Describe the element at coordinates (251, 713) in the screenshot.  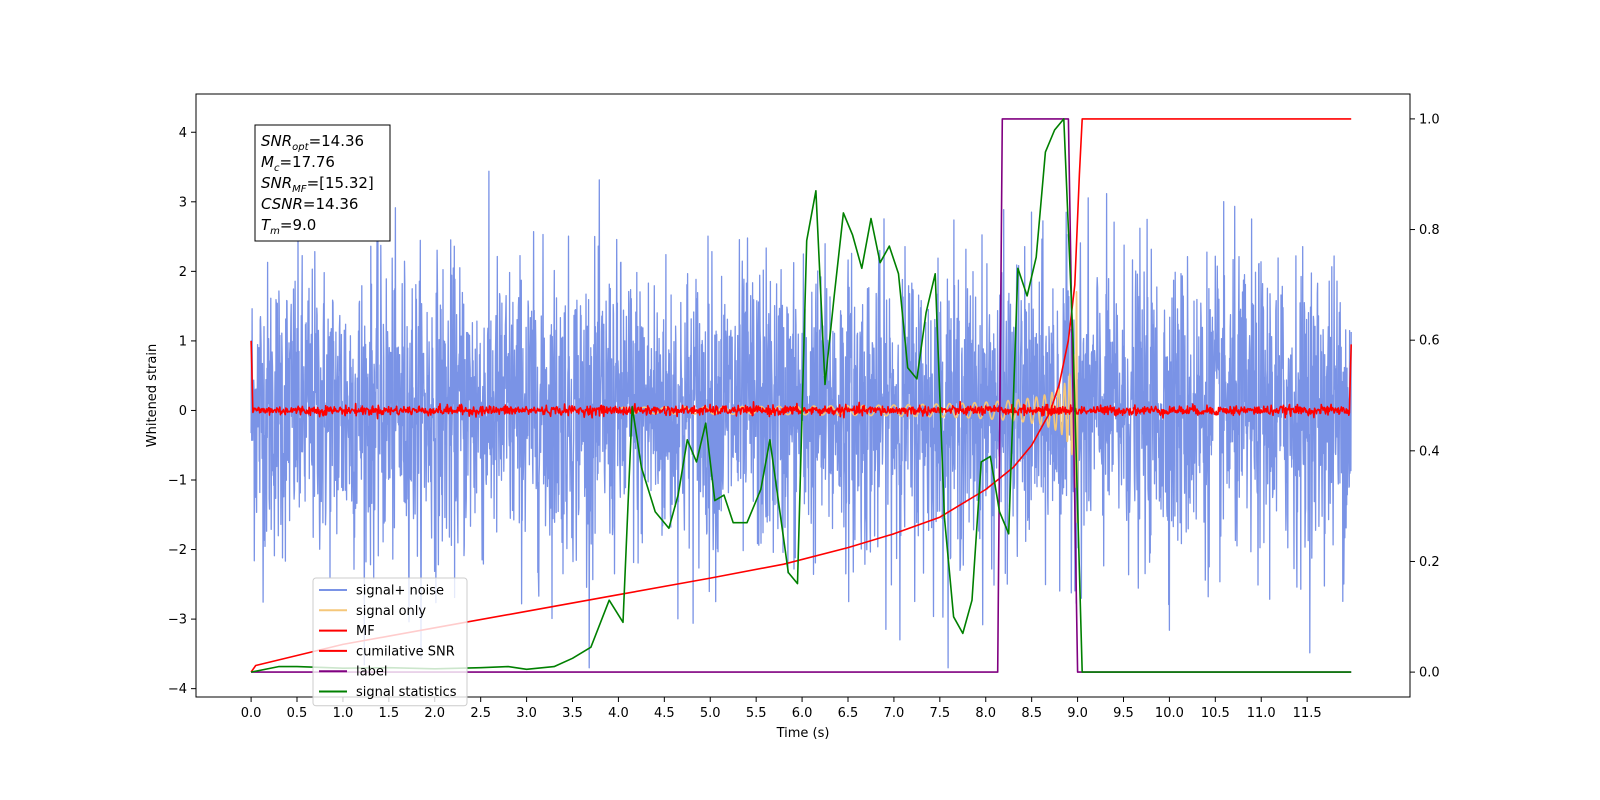
I see `x-tick-label: 0.0` at that location.